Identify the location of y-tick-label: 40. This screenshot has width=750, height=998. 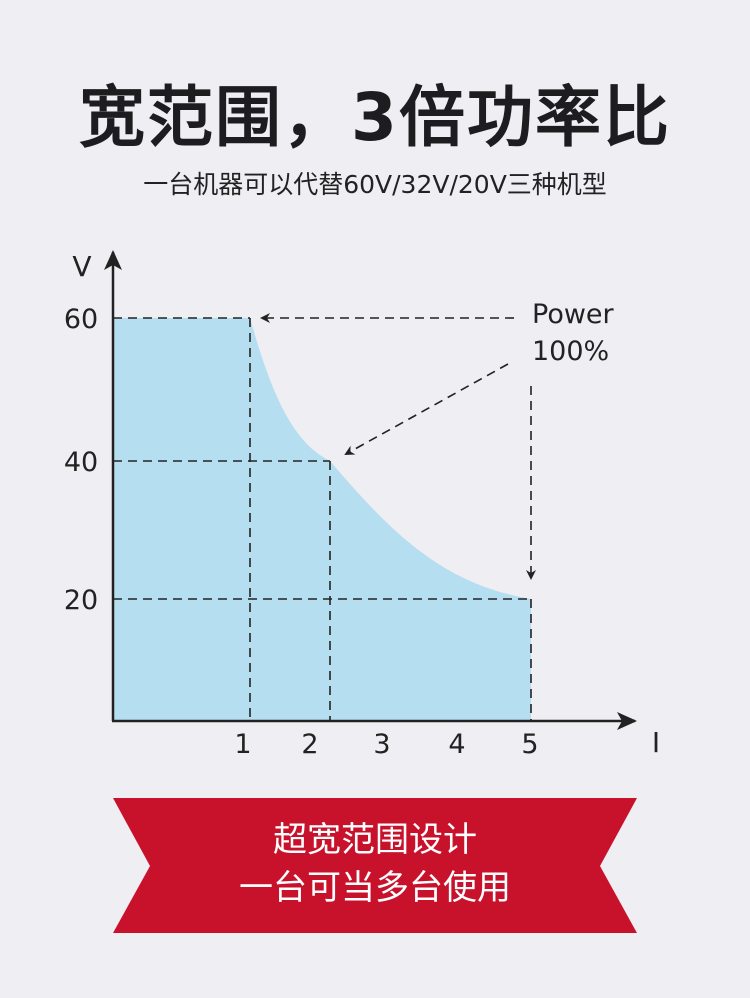
(81, 462).